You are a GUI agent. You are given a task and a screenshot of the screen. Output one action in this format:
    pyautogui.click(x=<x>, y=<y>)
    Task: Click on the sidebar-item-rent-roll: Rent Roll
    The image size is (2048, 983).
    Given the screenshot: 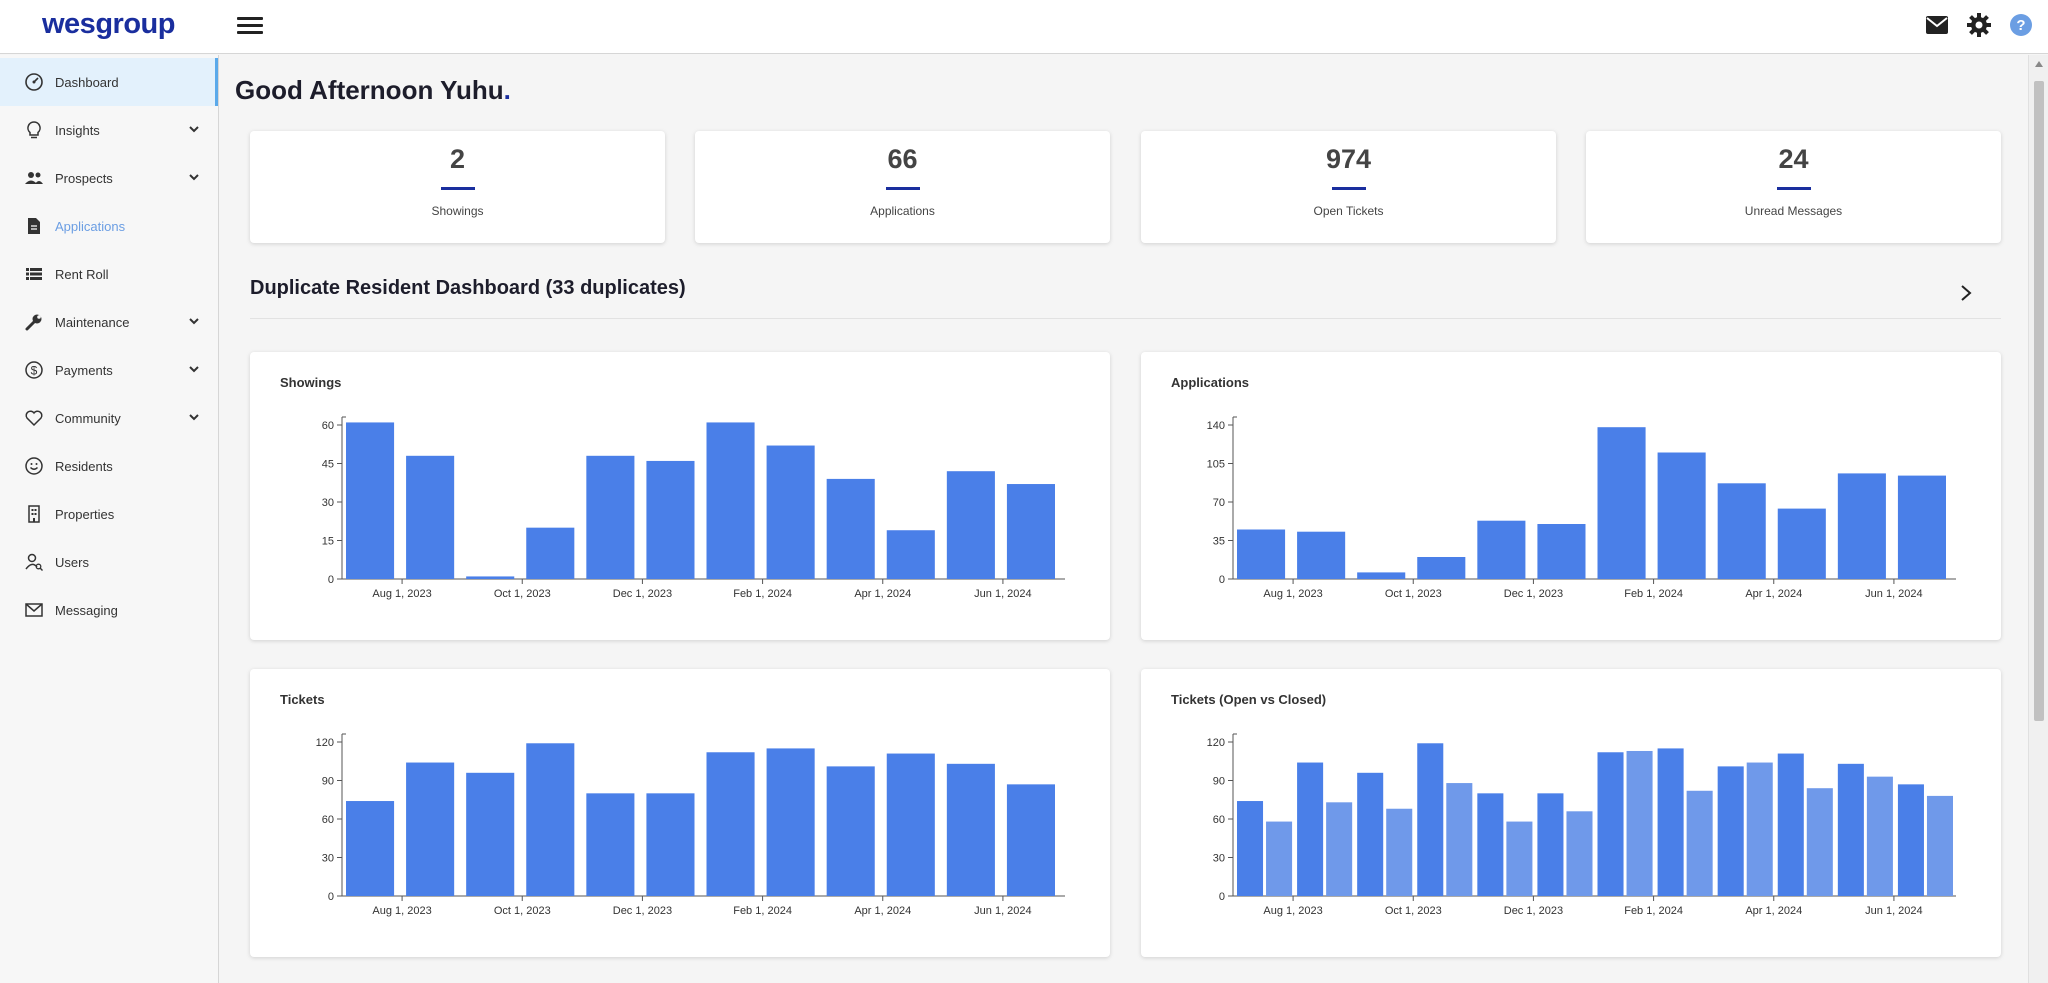 What is the action you would take?
    pyautogui.click(x=109, y=274)
    